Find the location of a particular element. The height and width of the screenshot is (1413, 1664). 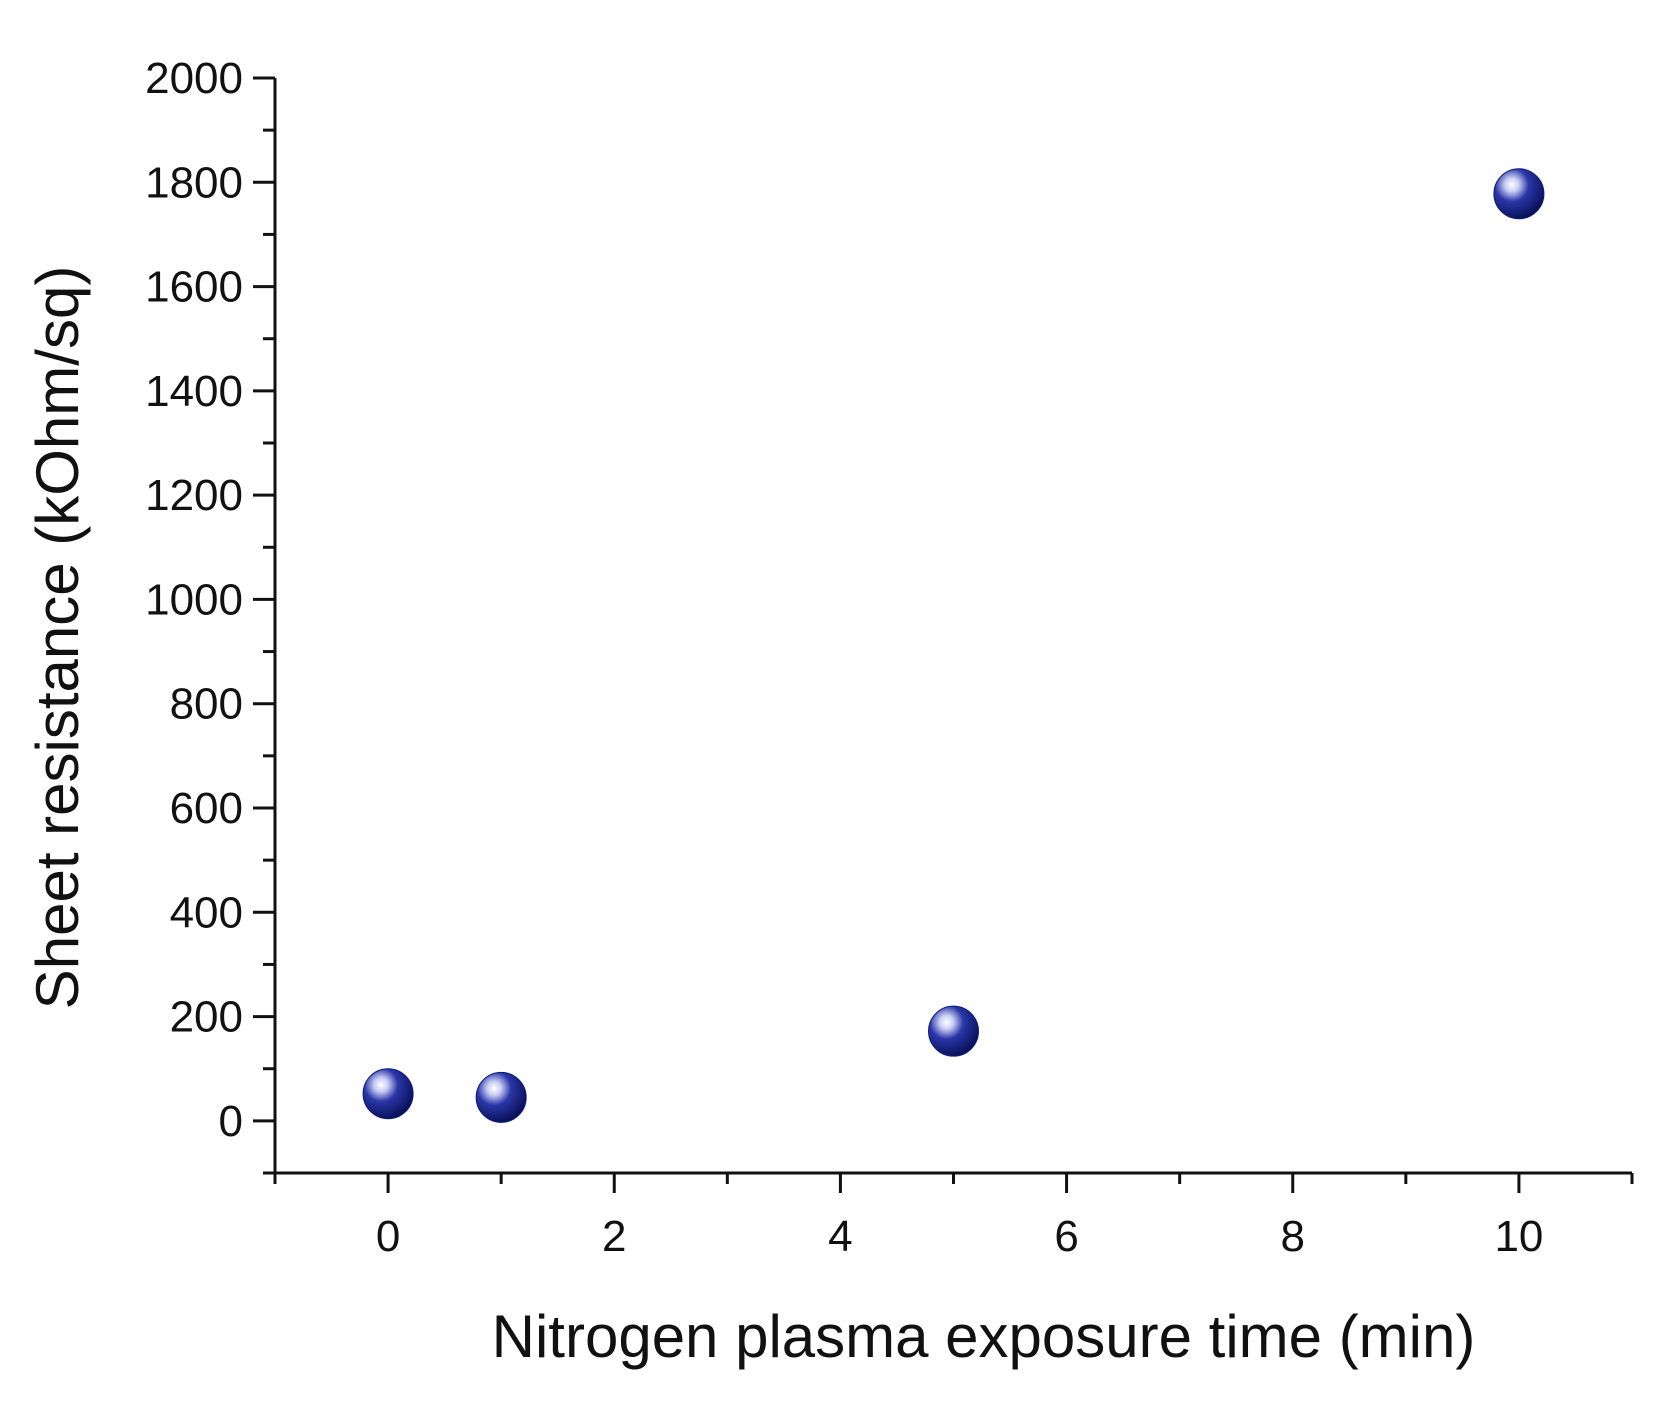

x-axis-ticks: 0 2 4 6 8 10 is located at coordinates (953, 1217).